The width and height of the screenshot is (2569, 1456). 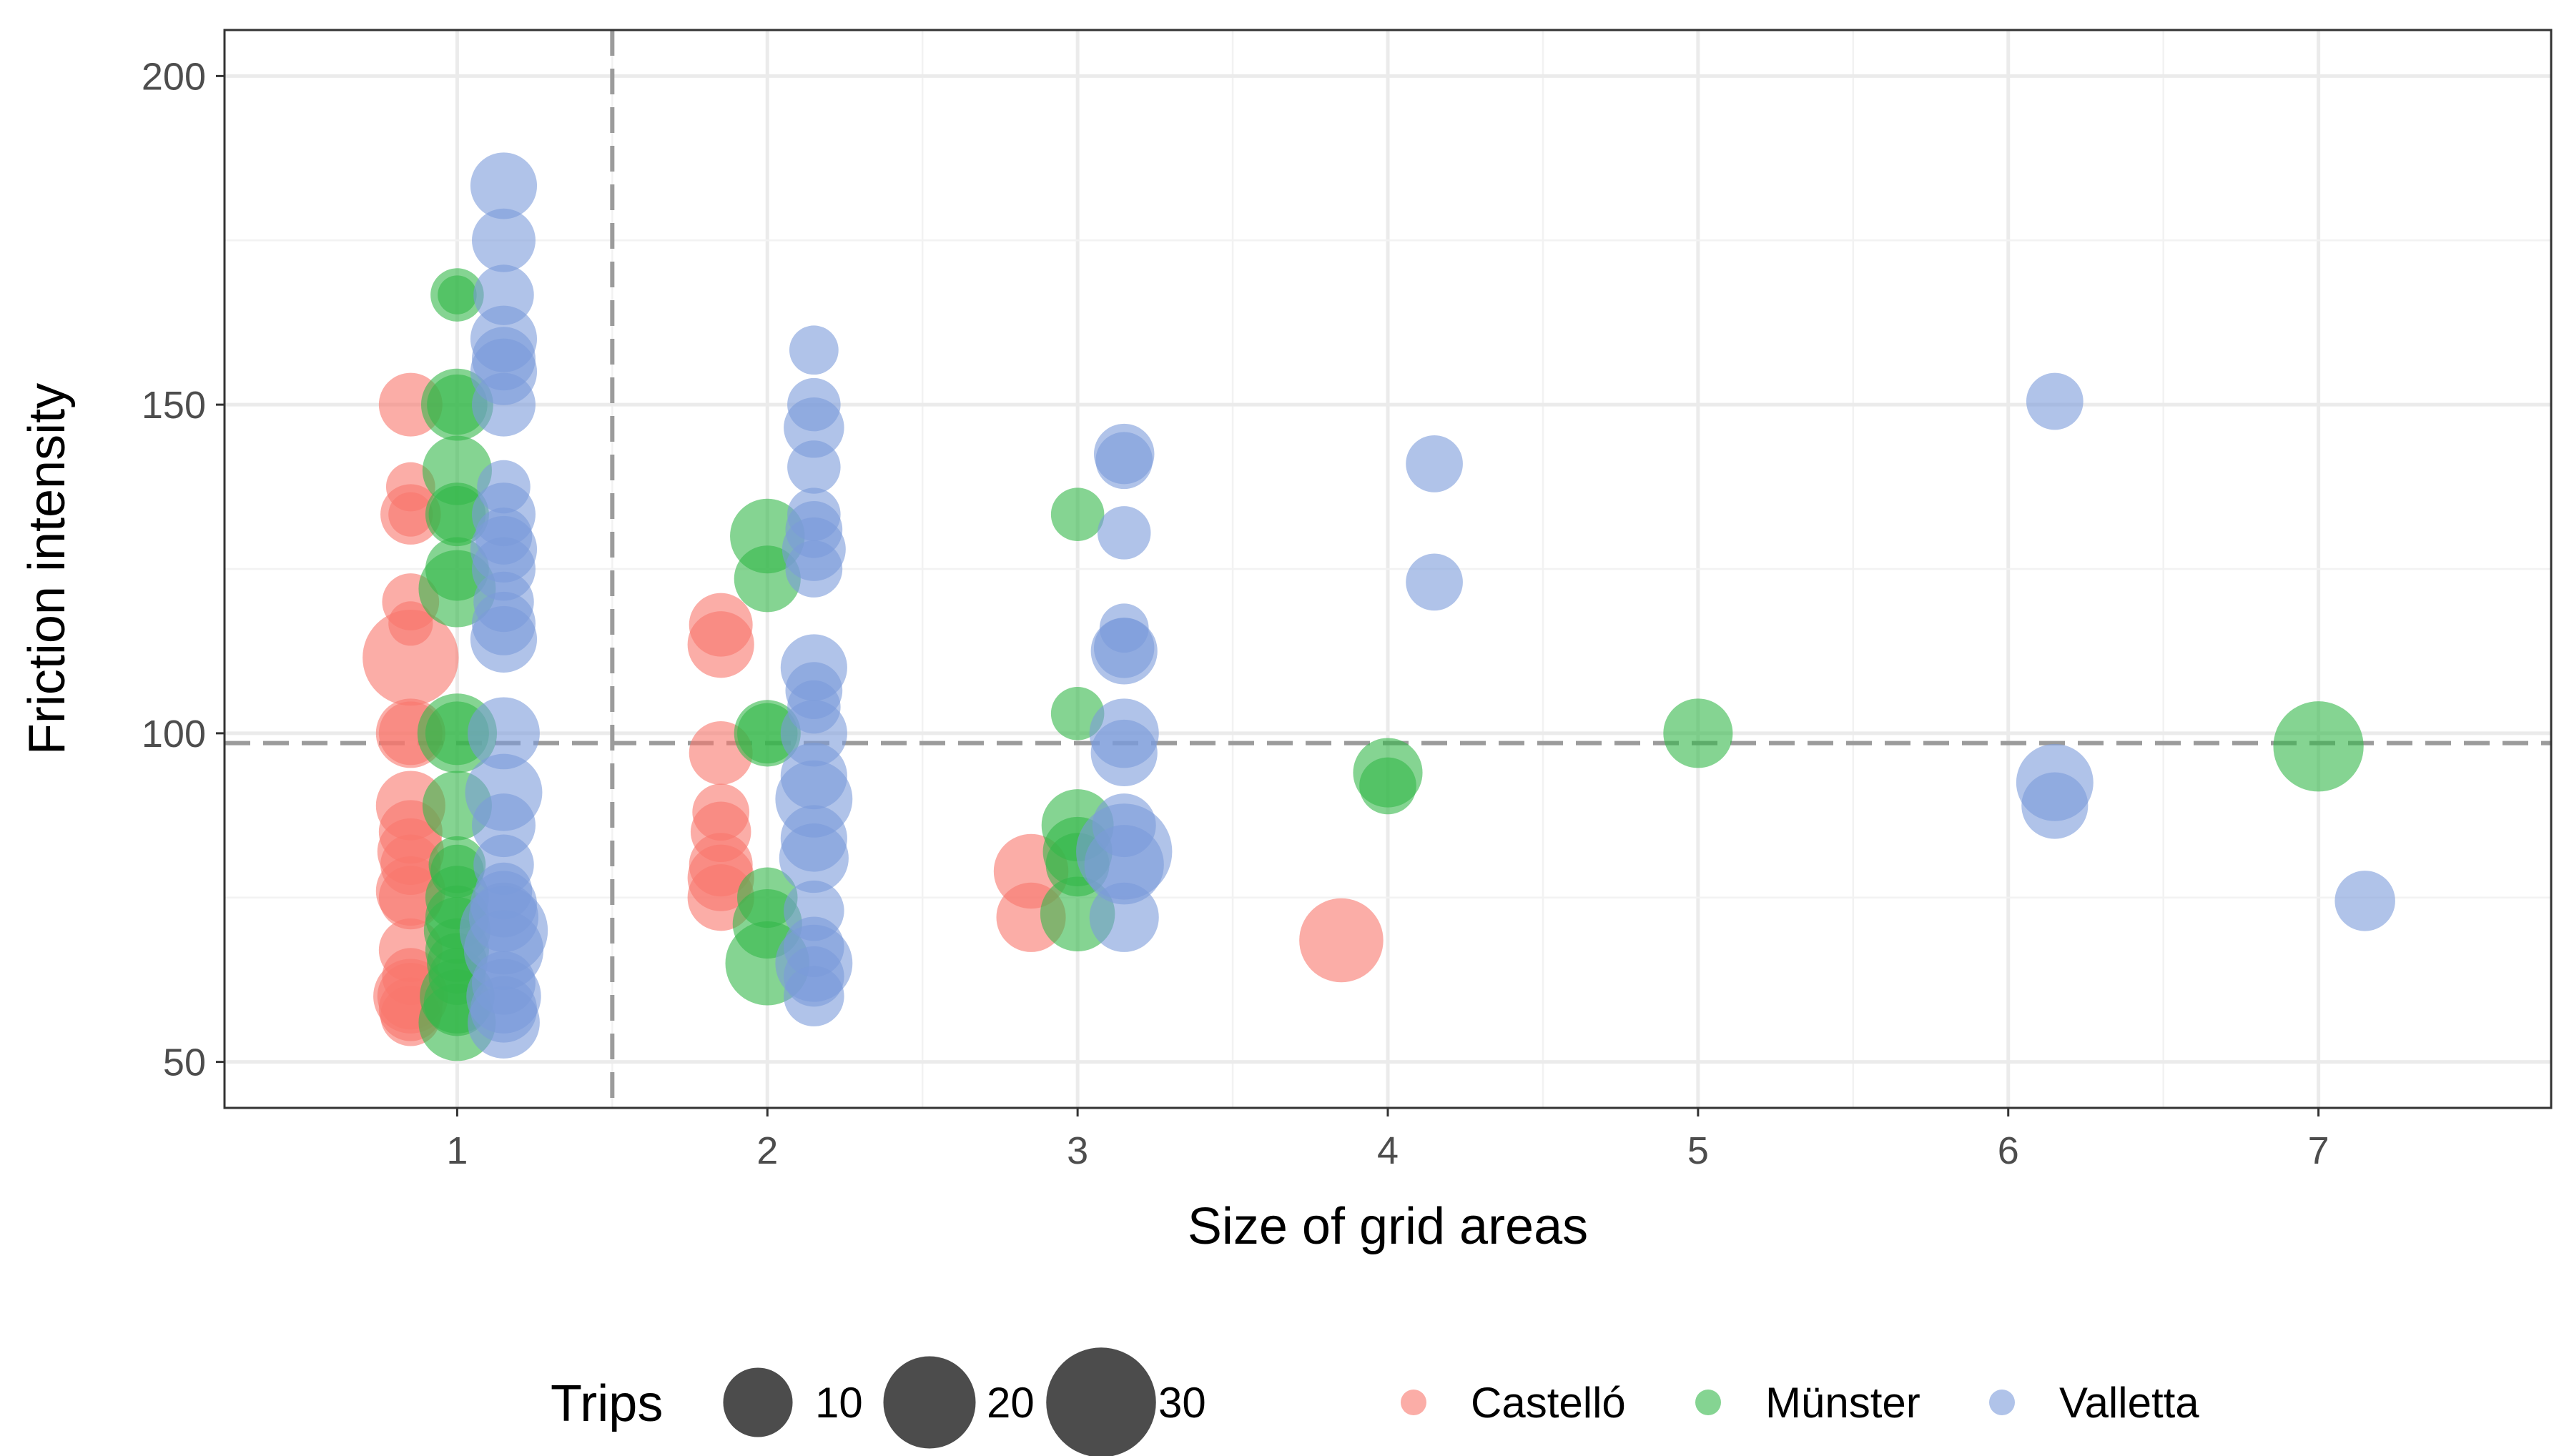 I want to click on y-tick-label: 50, so click(x=184, y=1062).